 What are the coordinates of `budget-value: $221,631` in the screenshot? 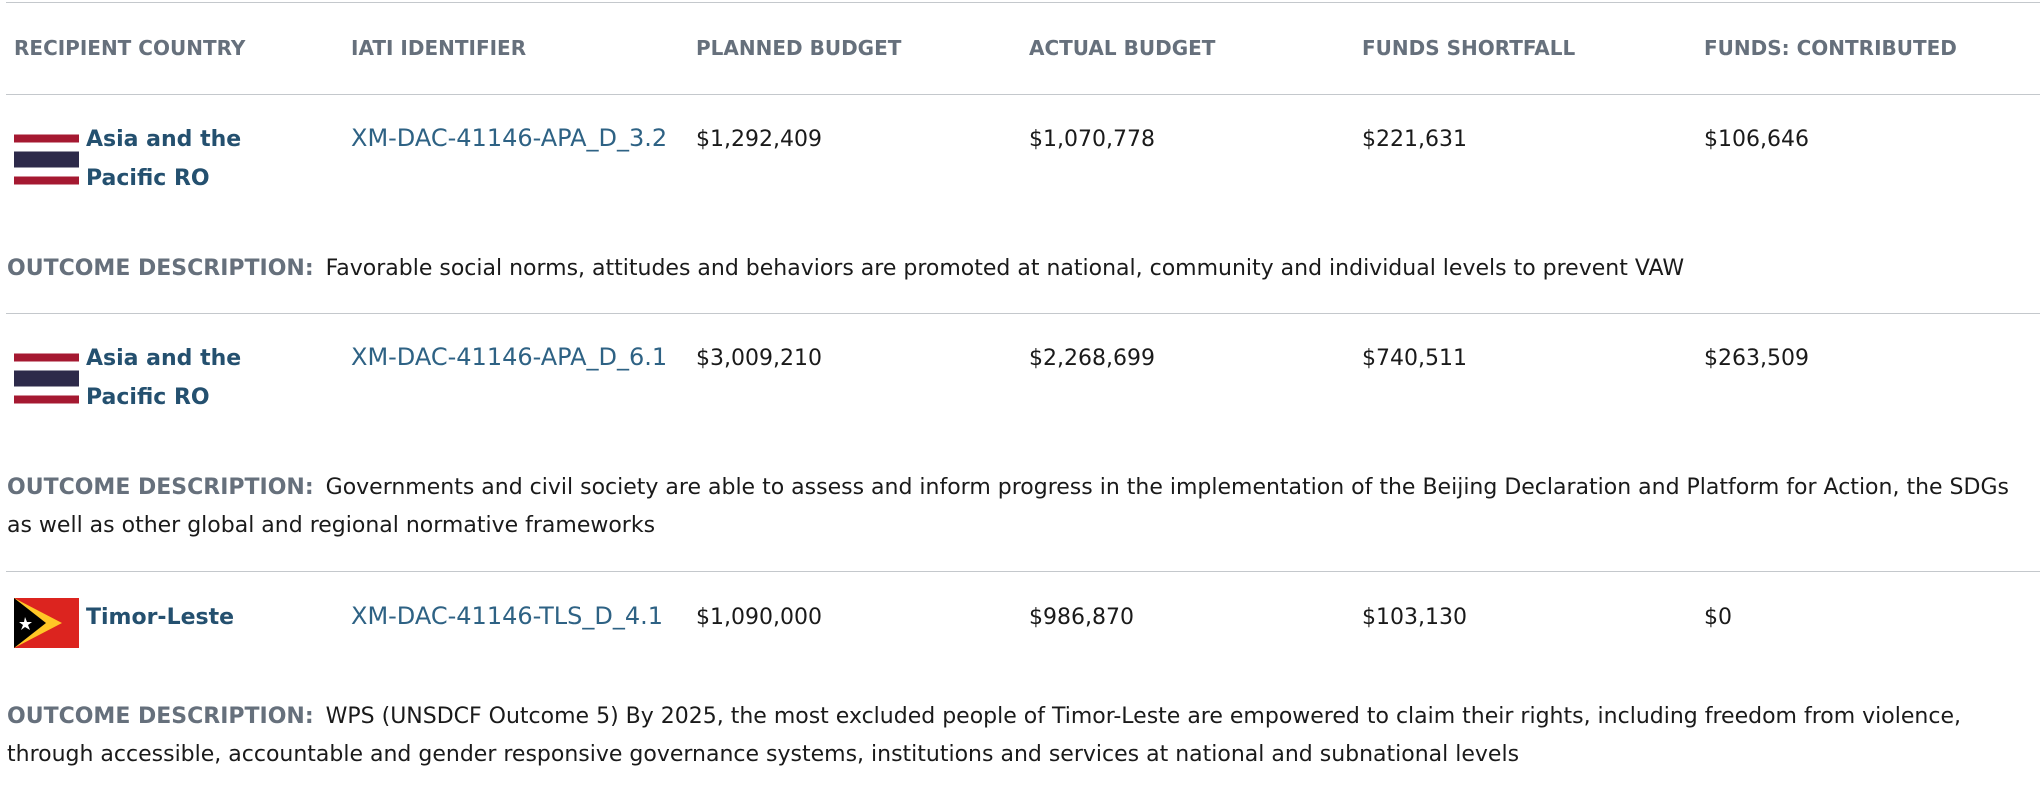 It's located at (1414, 139).